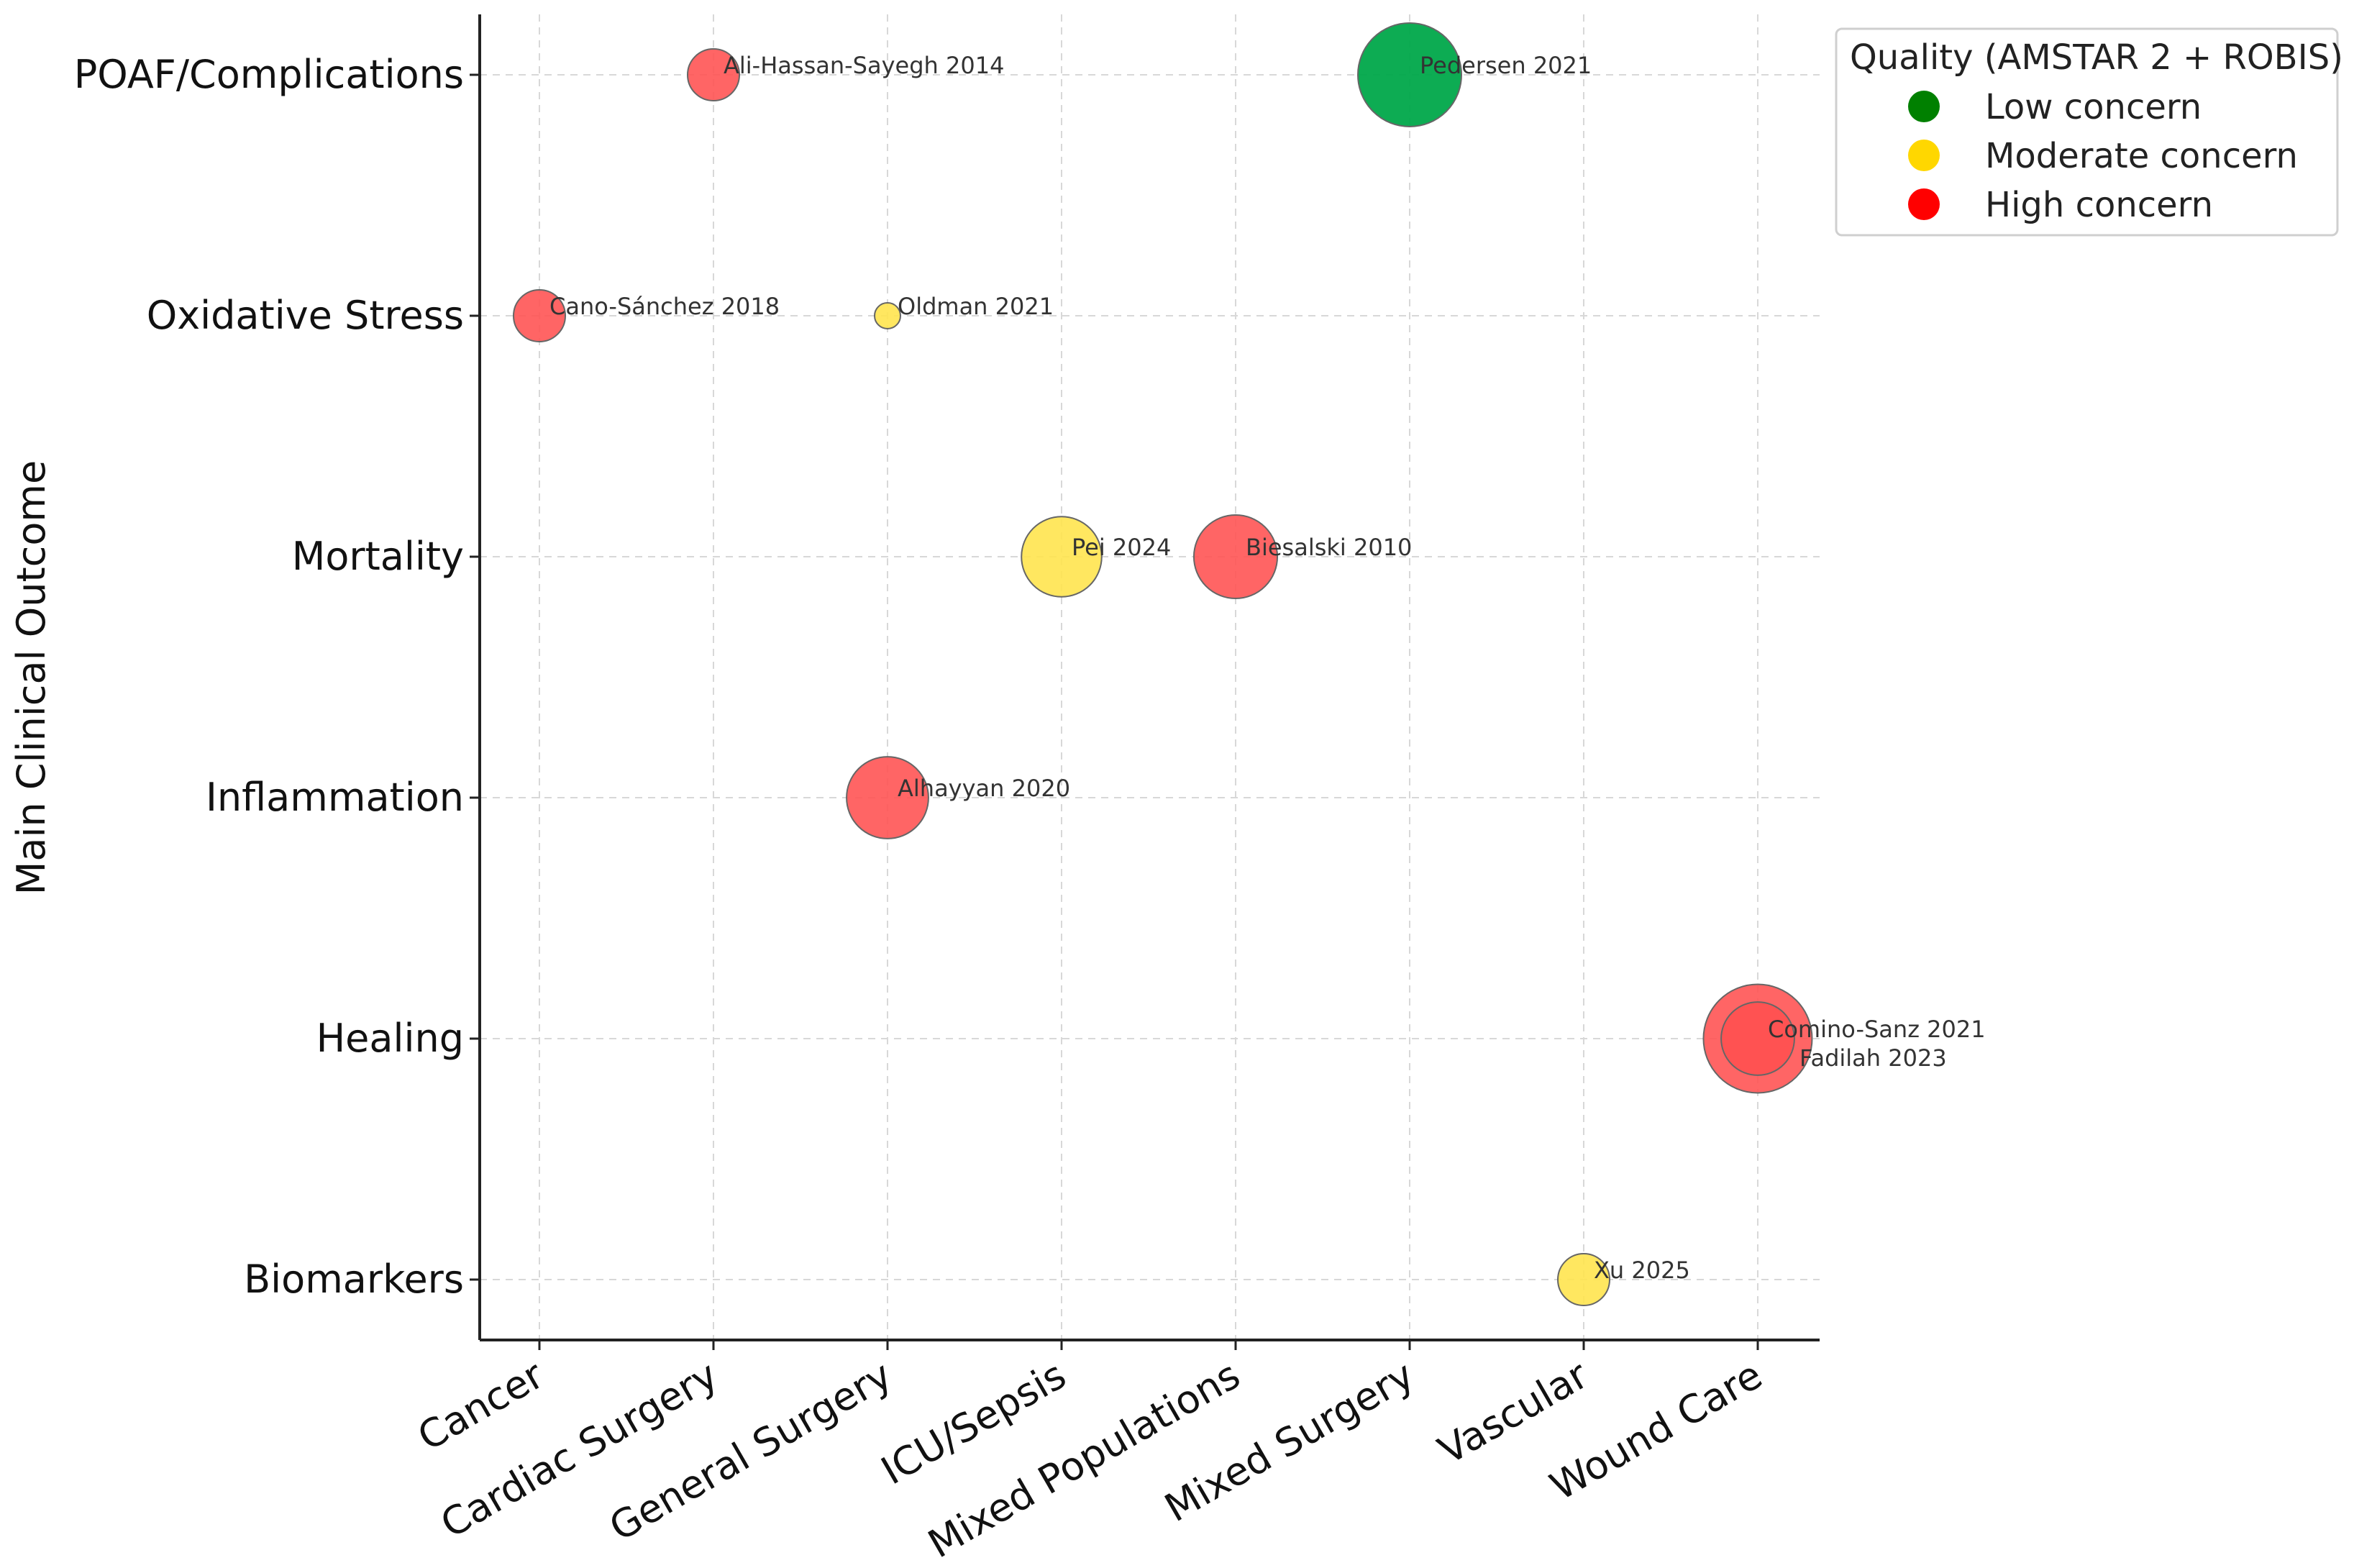 The image size is (2354, 1568). I want to click on x-tick-label: Cancer, so click(481, 1406).